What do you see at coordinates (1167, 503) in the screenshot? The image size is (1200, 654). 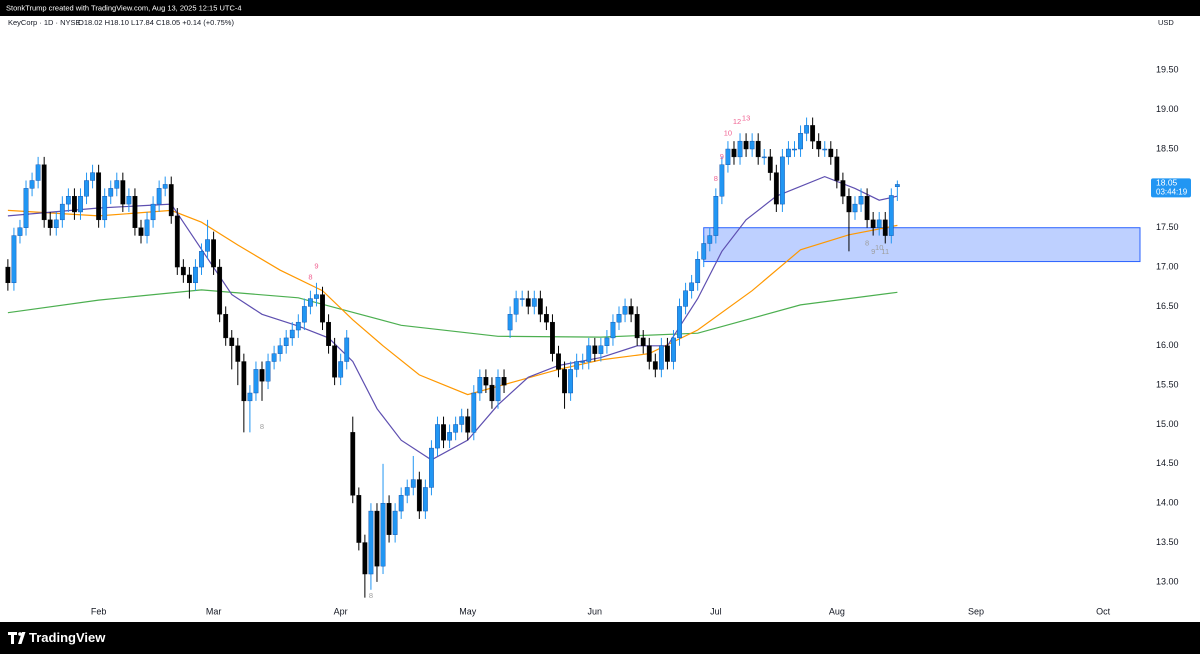 I see `y-tick-label: 14.00` at bounding box center [1167, 503].